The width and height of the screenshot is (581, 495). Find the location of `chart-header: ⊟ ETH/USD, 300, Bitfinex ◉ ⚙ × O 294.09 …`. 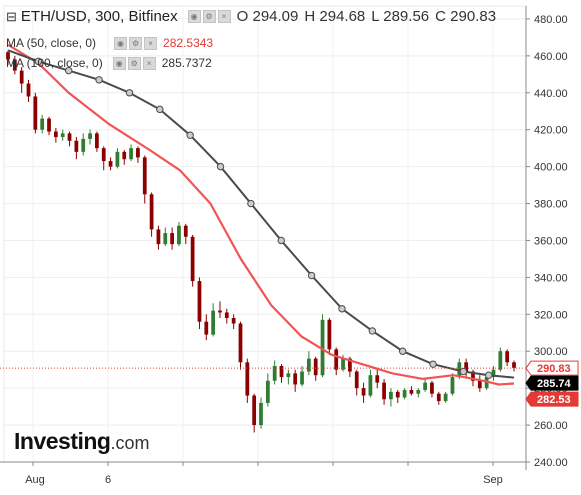

chart-header: ⊟ ETH/USD, 300, Bitfinex ◉ ⚙ × O 294.09 … is located at coordinates (254, 16).